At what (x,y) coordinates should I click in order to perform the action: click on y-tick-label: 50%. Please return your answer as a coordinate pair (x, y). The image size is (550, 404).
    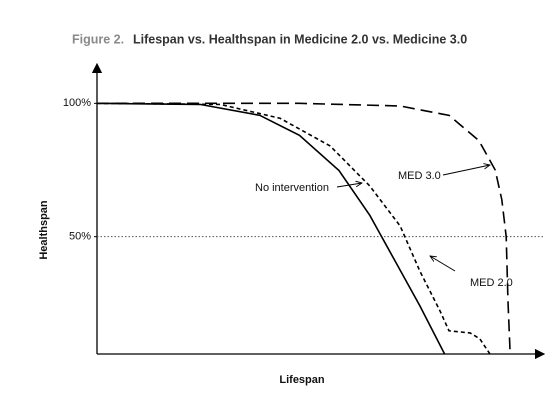
    Looking at the image, I should click on (80, 237).